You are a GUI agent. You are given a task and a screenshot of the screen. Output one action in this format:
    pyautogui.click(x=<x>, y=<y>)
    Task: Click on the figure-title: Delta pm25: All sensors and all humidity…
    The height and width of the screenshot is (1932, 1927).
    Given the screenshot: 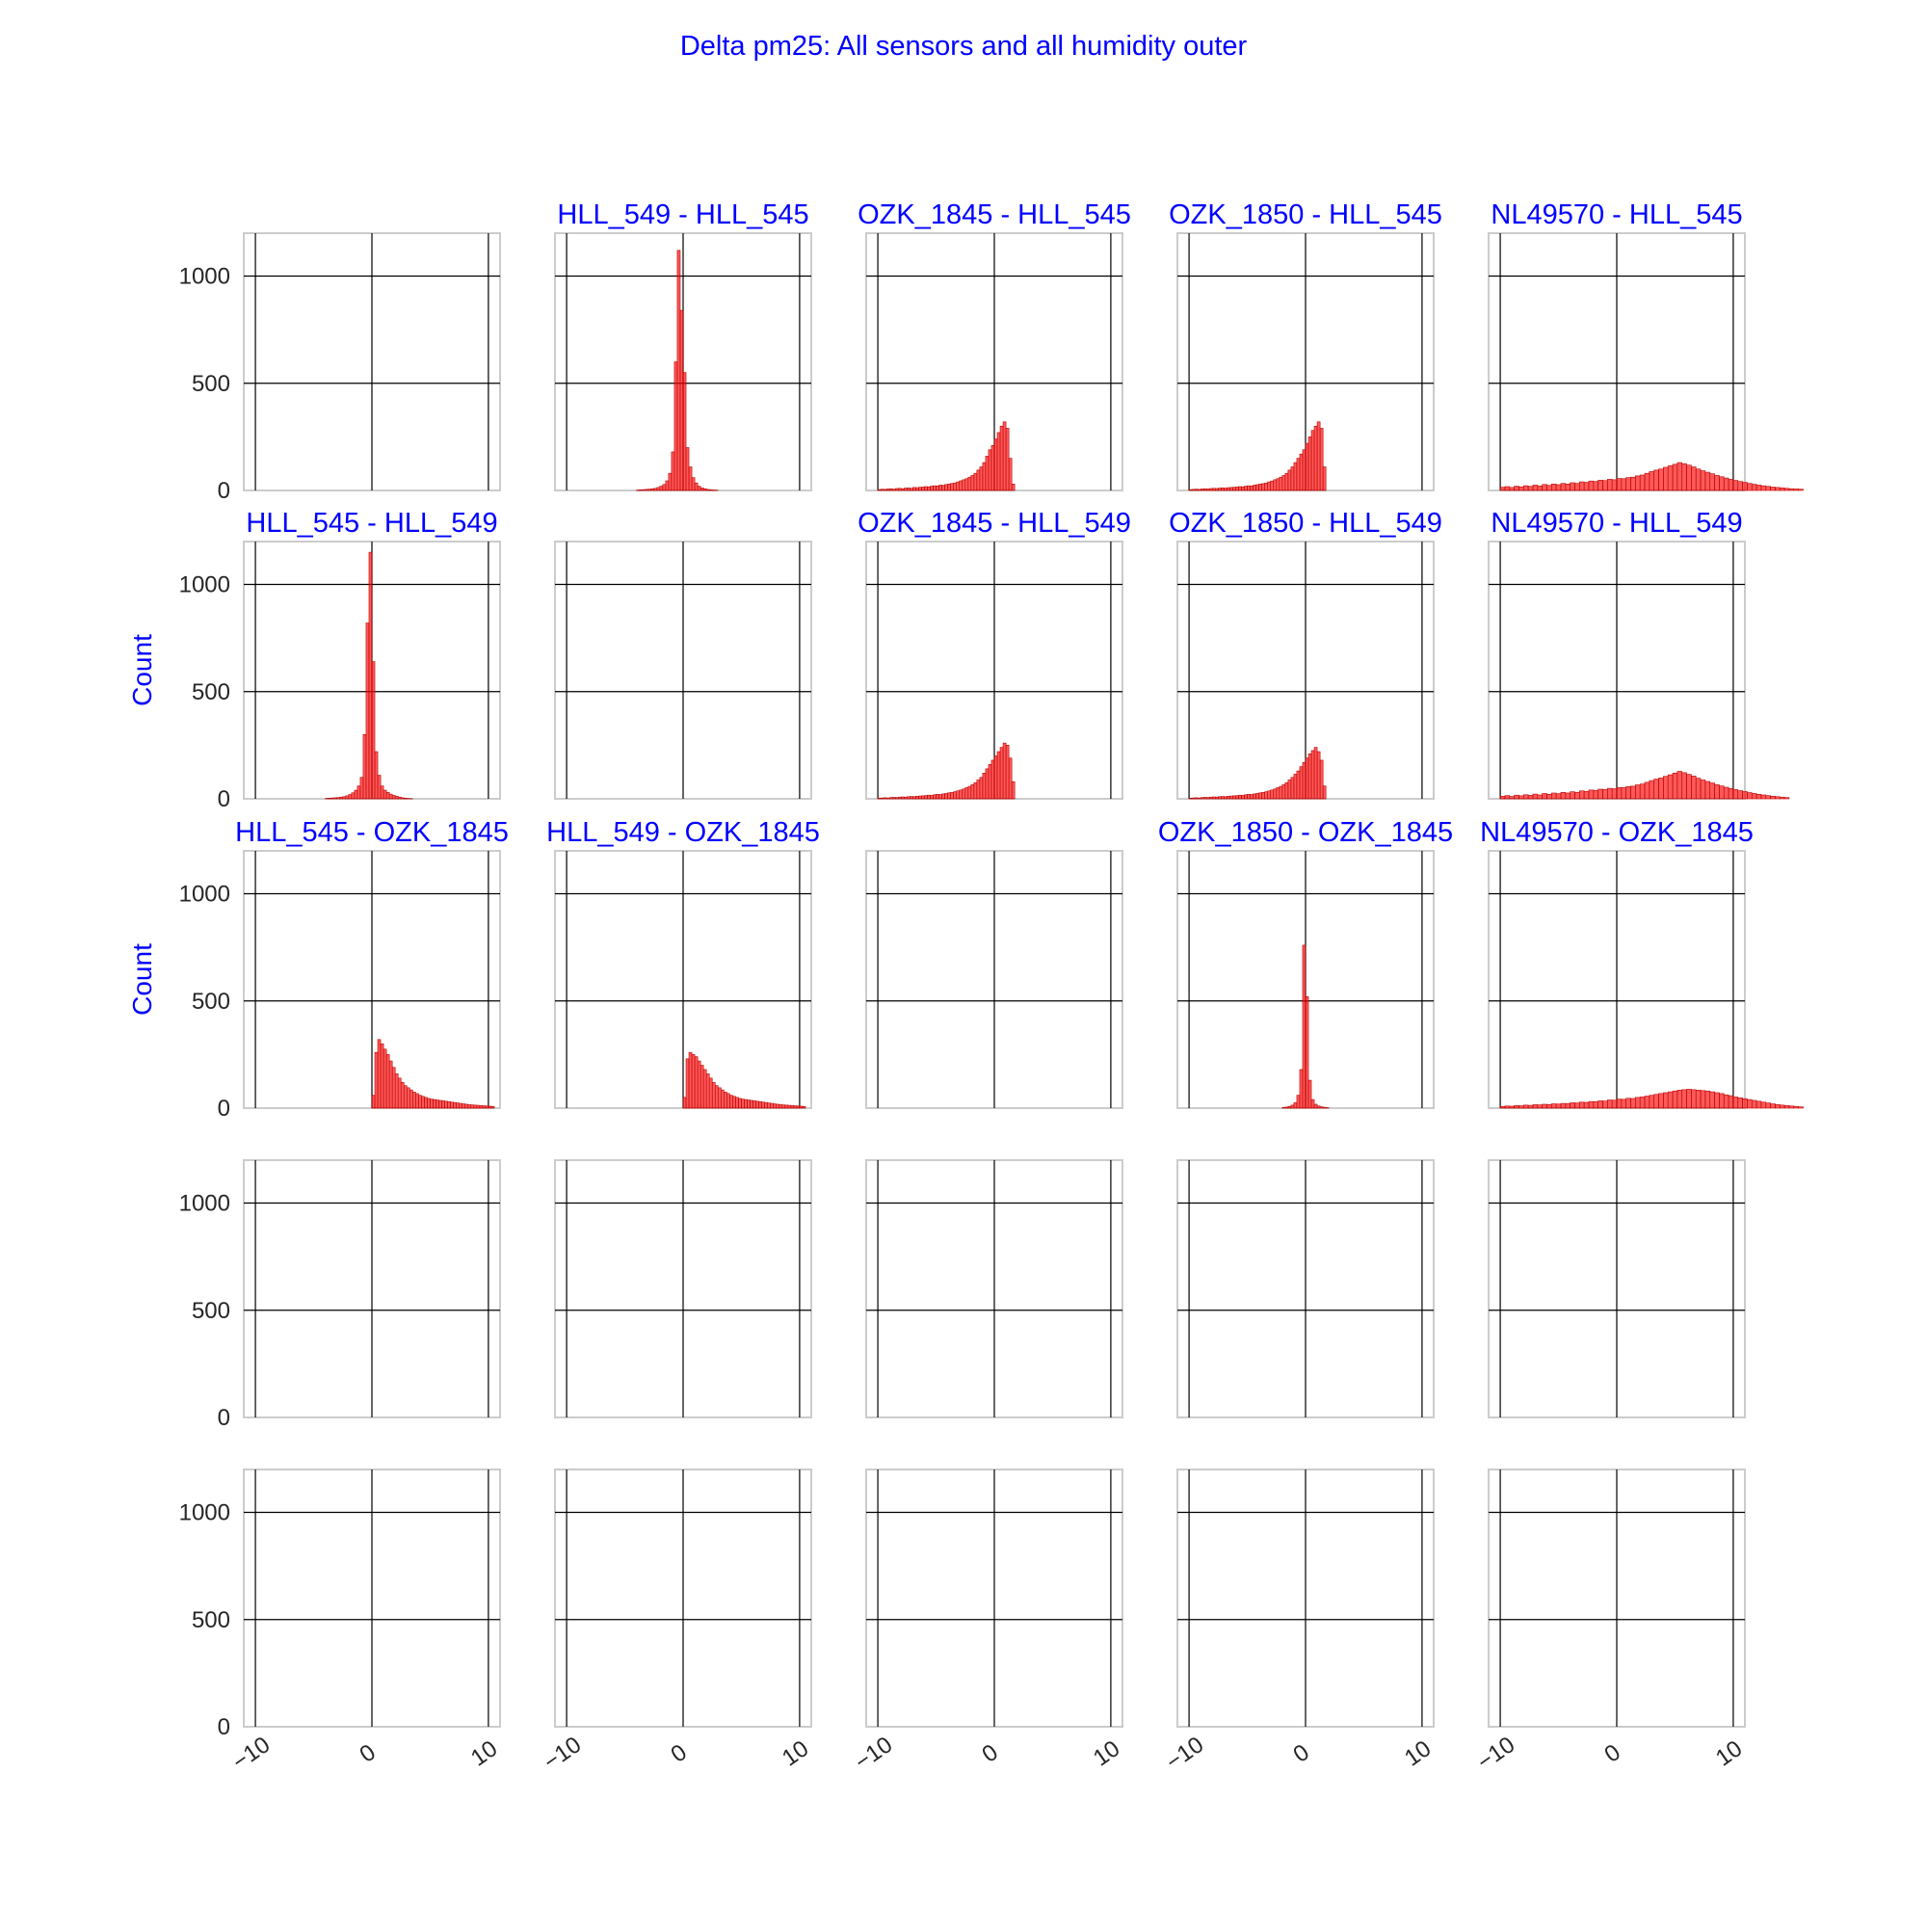 What is the action you would take?
    pyautogui.click(x=963, y=47)
    